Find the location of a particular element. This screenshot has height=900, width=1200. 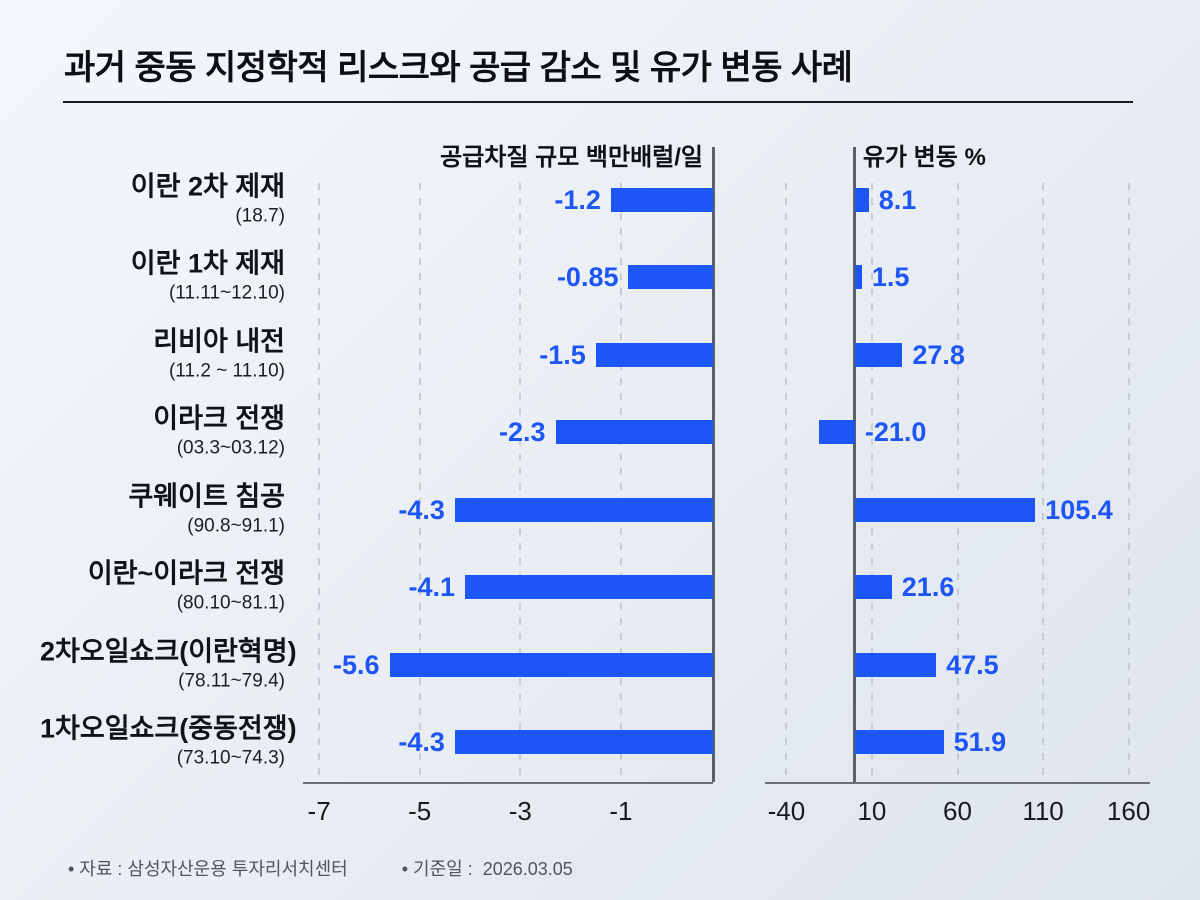

tick-label: -40 is located at coordinates (786, 811).